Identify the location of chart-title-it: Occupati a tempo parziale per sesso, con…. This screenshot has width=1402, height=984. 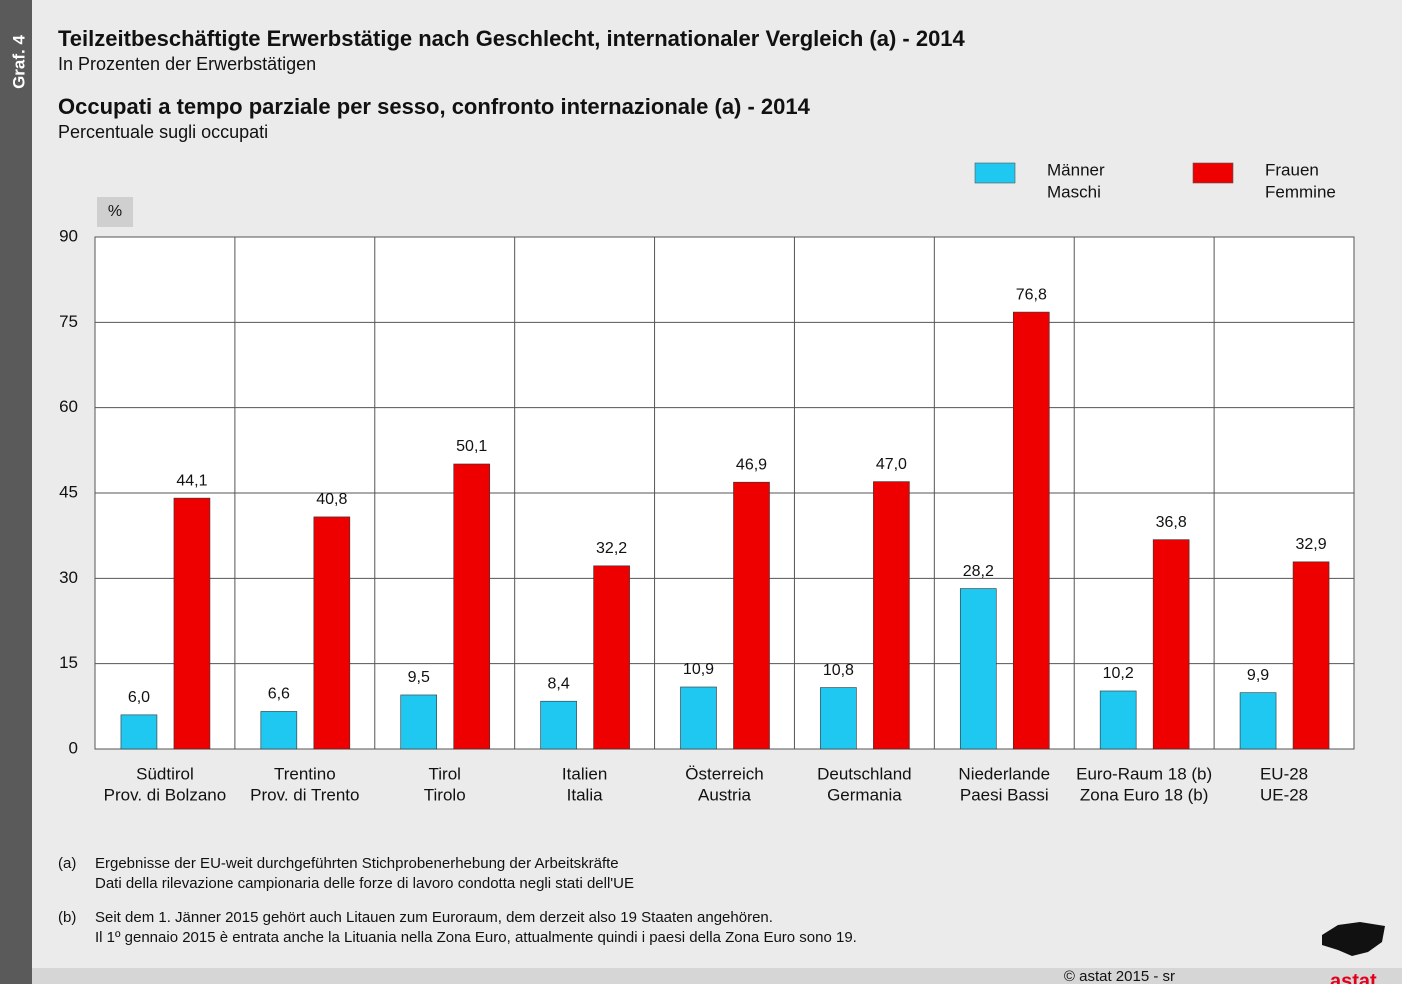
(434, 106).